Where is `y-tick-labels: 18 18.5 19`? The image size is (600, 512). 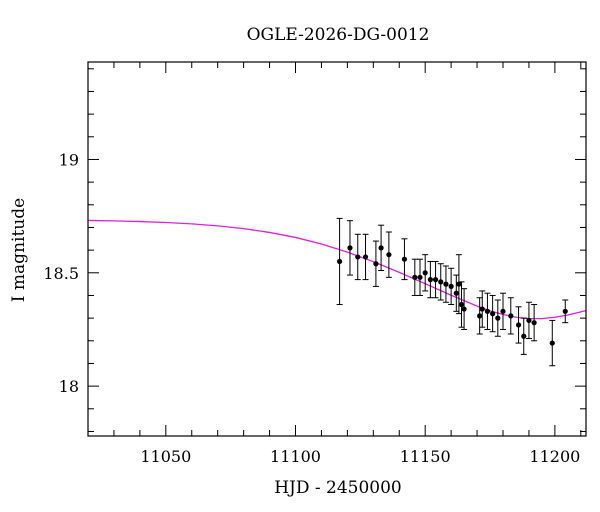 y-tick-labels: 18 18.5 19 is located at coordinates (61, 273).